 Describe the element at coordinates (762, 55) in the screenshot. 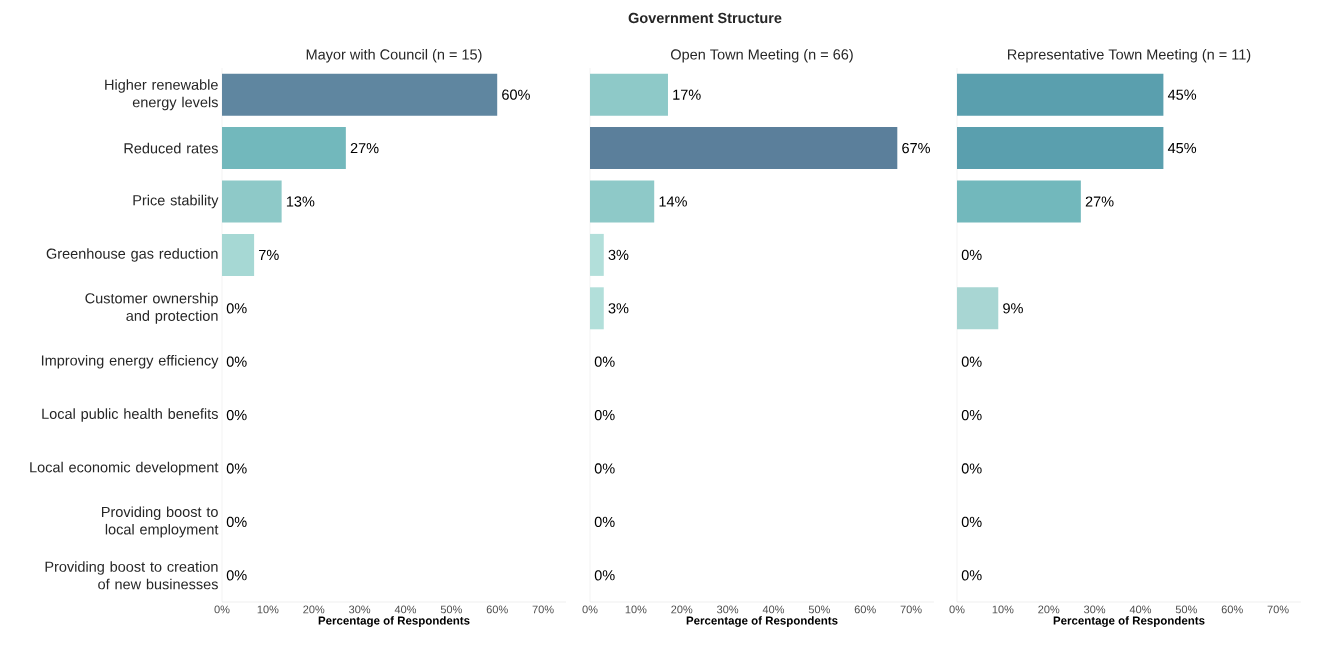

I see `chart-subtitle: Open Town Meeting (n = 66)` at that location.